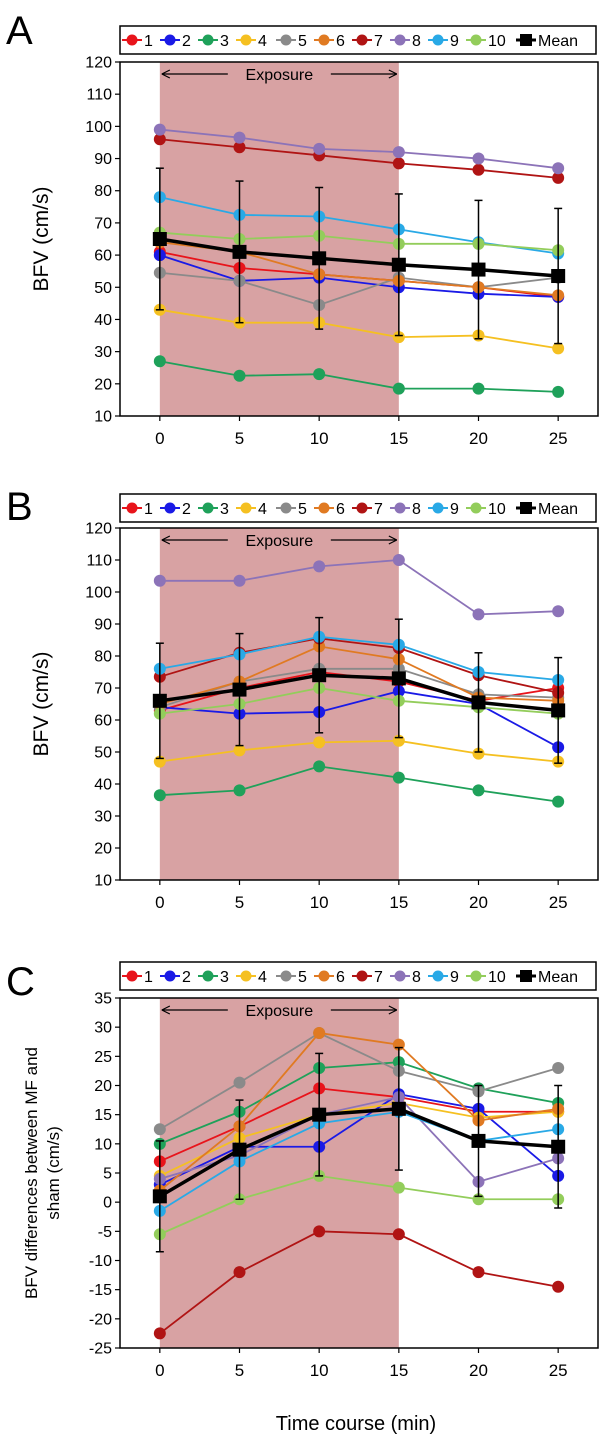 Image resolution: width=604 pixels, height=1448 pixels. What do you see at coordinates (454, 977) in the screenshot?
I see `legend-label-9: 9` at bounding box center [454, 977].